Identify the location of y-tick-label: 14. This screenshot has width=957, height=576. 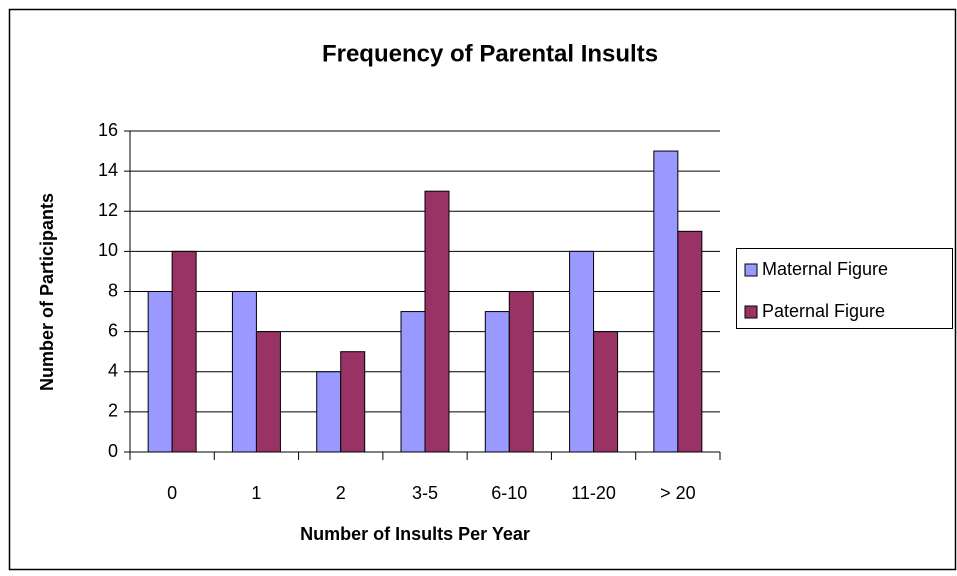
(108, 170).